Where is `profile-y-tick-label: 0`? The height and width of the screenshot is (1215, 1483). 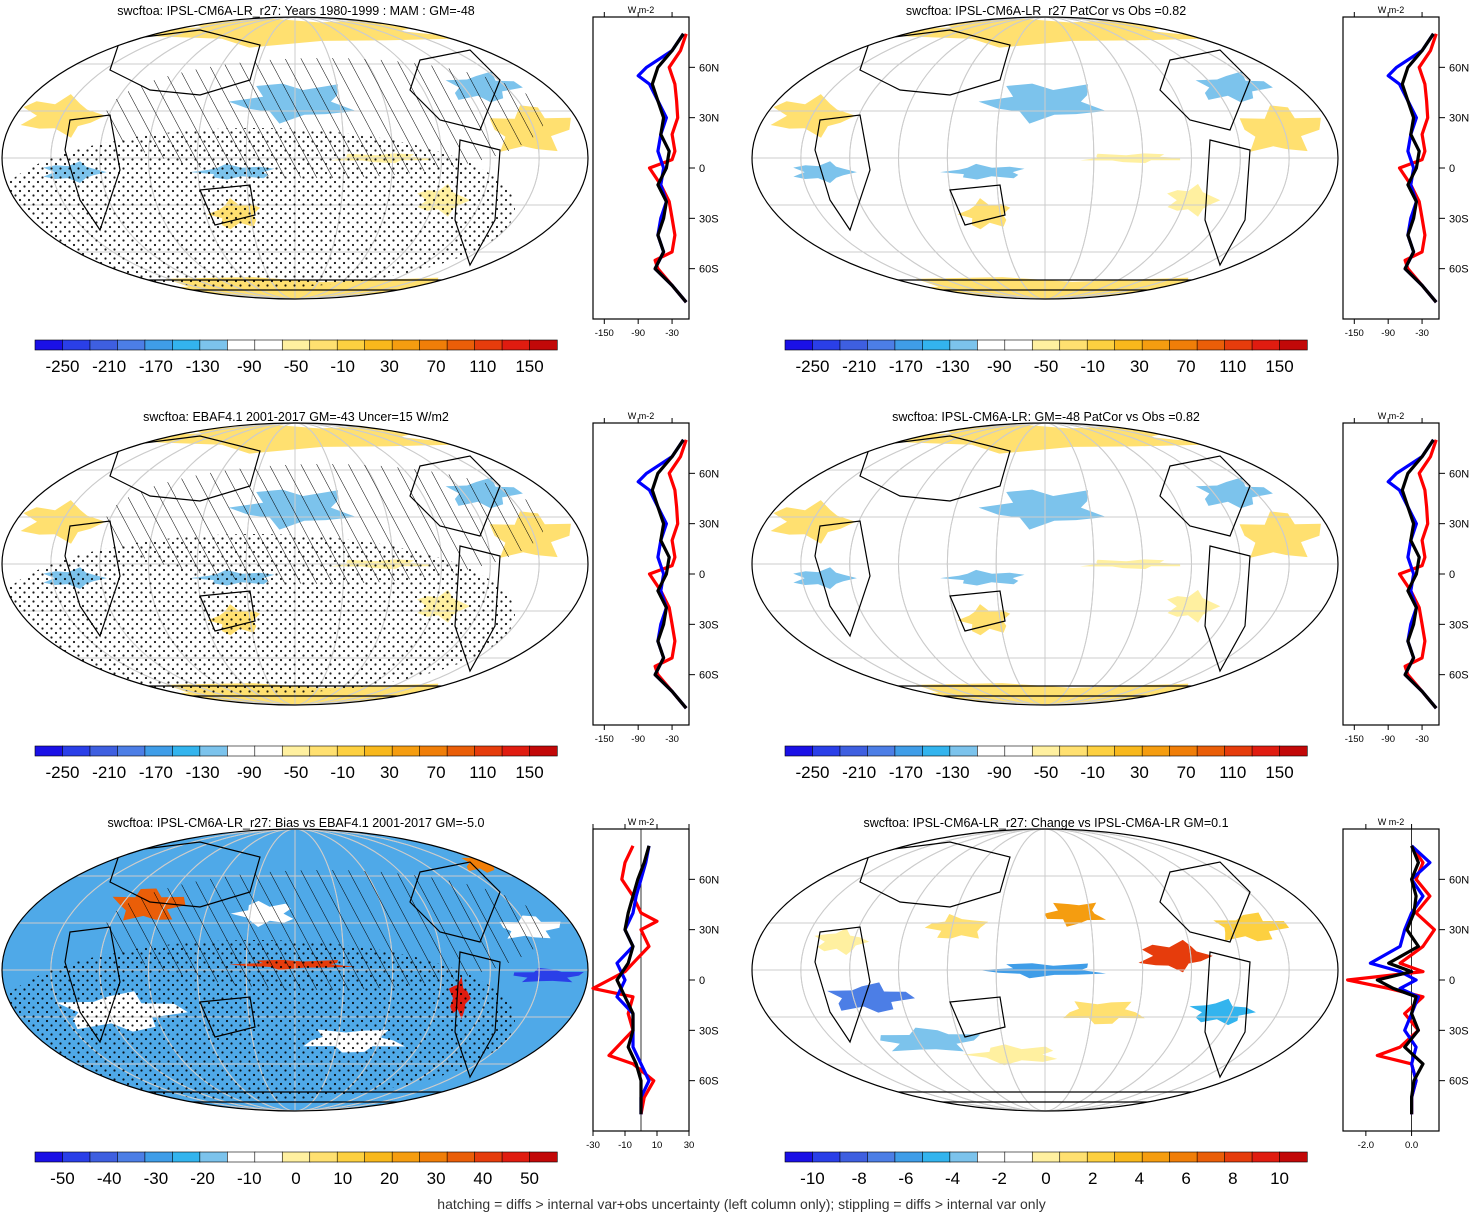
profile-y-tick-label: 0 is located at coordinates (1452, 169).